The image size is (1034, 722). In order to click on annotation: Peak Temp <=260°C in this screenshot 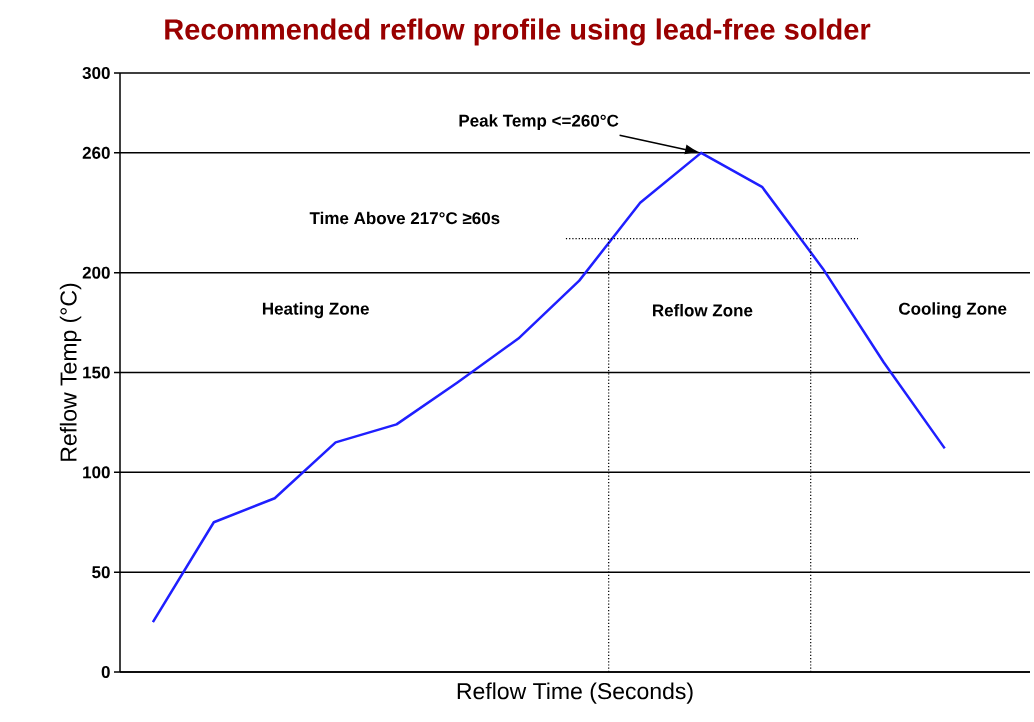, I will do `click(539, 122)`.